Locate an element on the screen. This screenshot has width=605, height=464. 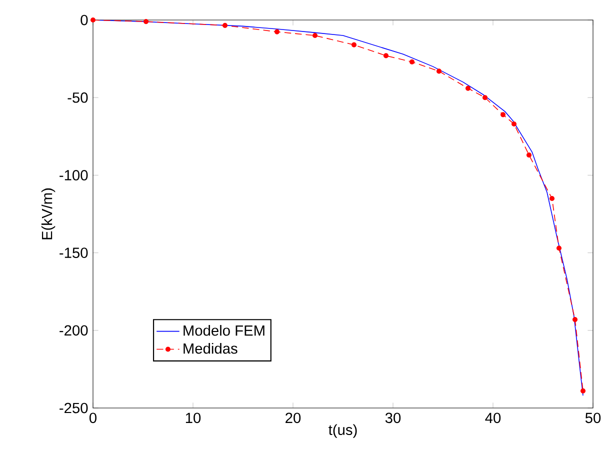
legend-label: Modelo FEM is located at coordinates (224, 330).